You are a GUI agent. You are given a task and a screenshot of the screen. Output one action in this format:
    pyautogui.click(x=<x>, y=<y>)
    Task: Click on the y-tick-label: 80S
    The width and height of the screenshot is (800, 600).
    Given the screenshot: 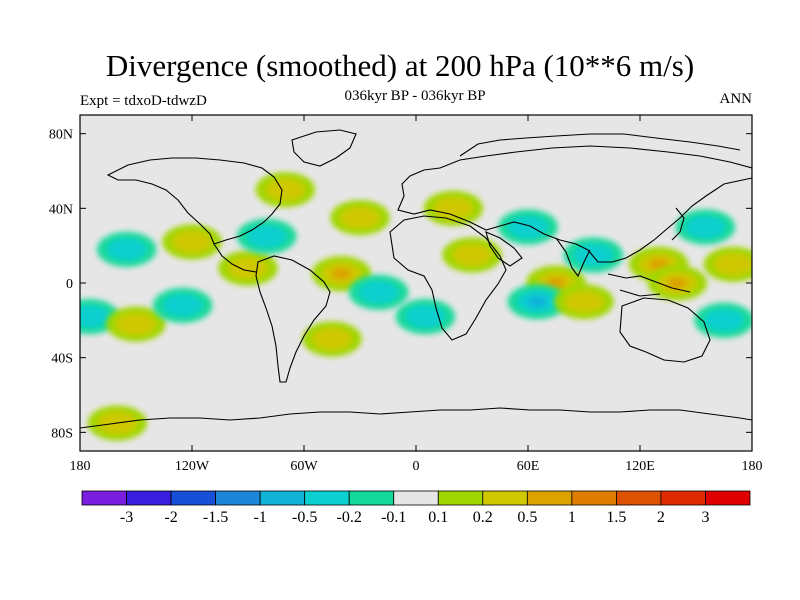 What is the action you would take?
    pyautogui.click(x=62, y=433)
    